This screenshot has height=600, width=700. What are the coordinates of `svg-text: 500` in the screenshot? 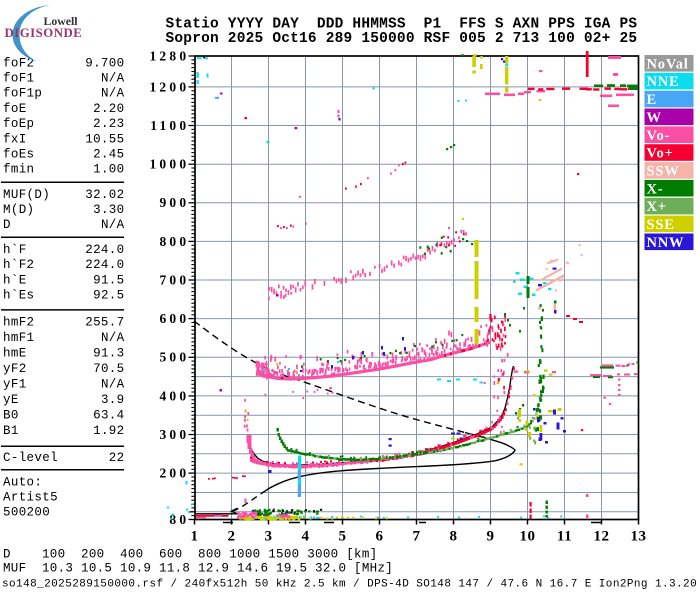 It's located at (174, 357).